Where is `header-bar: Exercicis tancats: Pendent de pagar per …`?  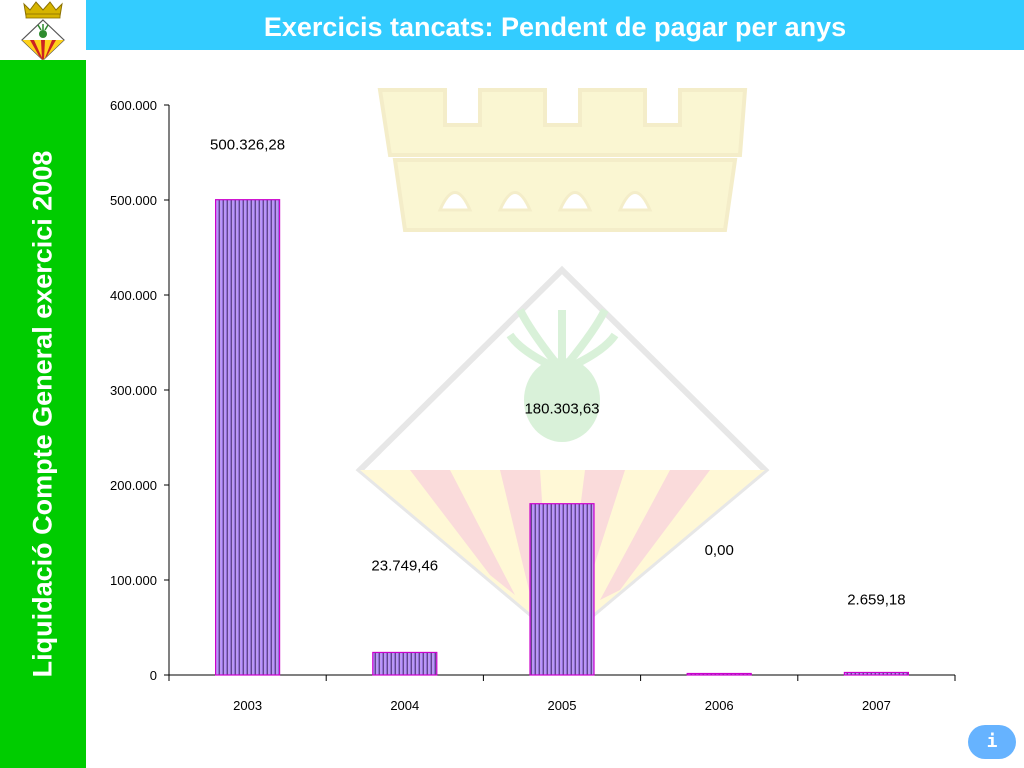 header-bar: Exercicis tancats: Pendent de pagar per … is located at coordinates (555, 25).